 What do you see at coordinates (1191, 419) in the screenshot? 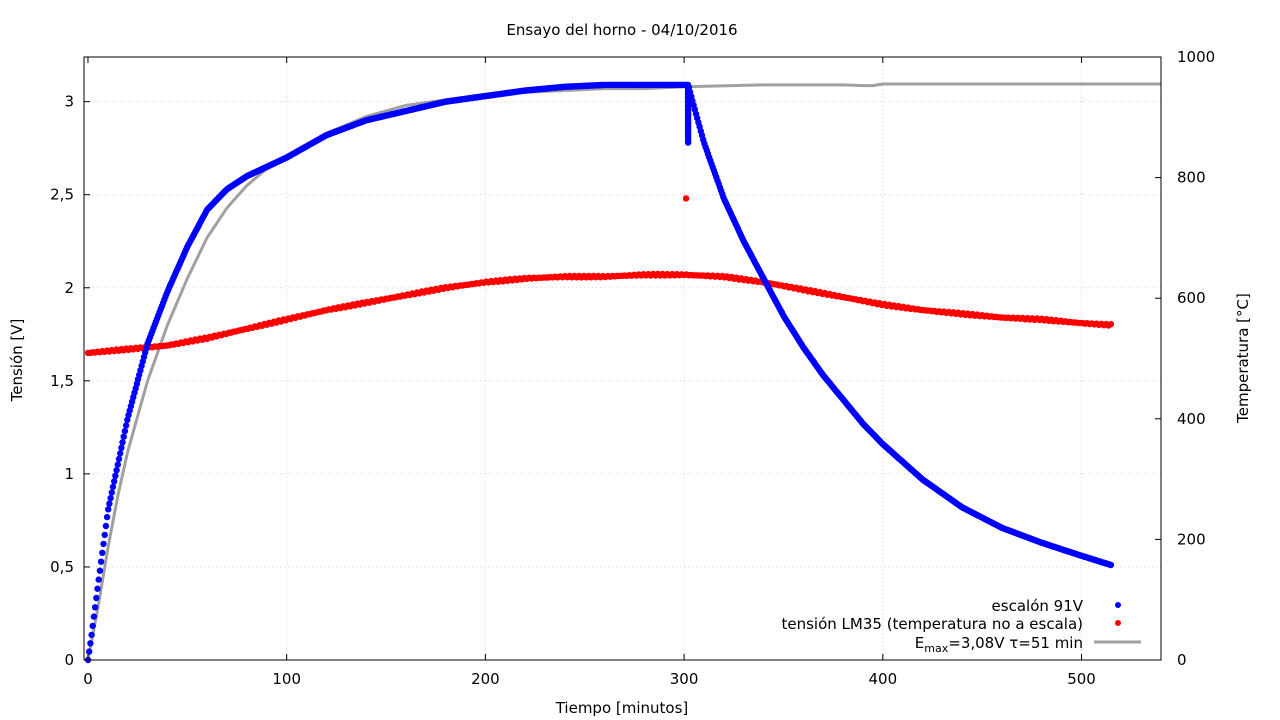
I see `y2-tick-label: 400` at bounding box center [1191, 419].